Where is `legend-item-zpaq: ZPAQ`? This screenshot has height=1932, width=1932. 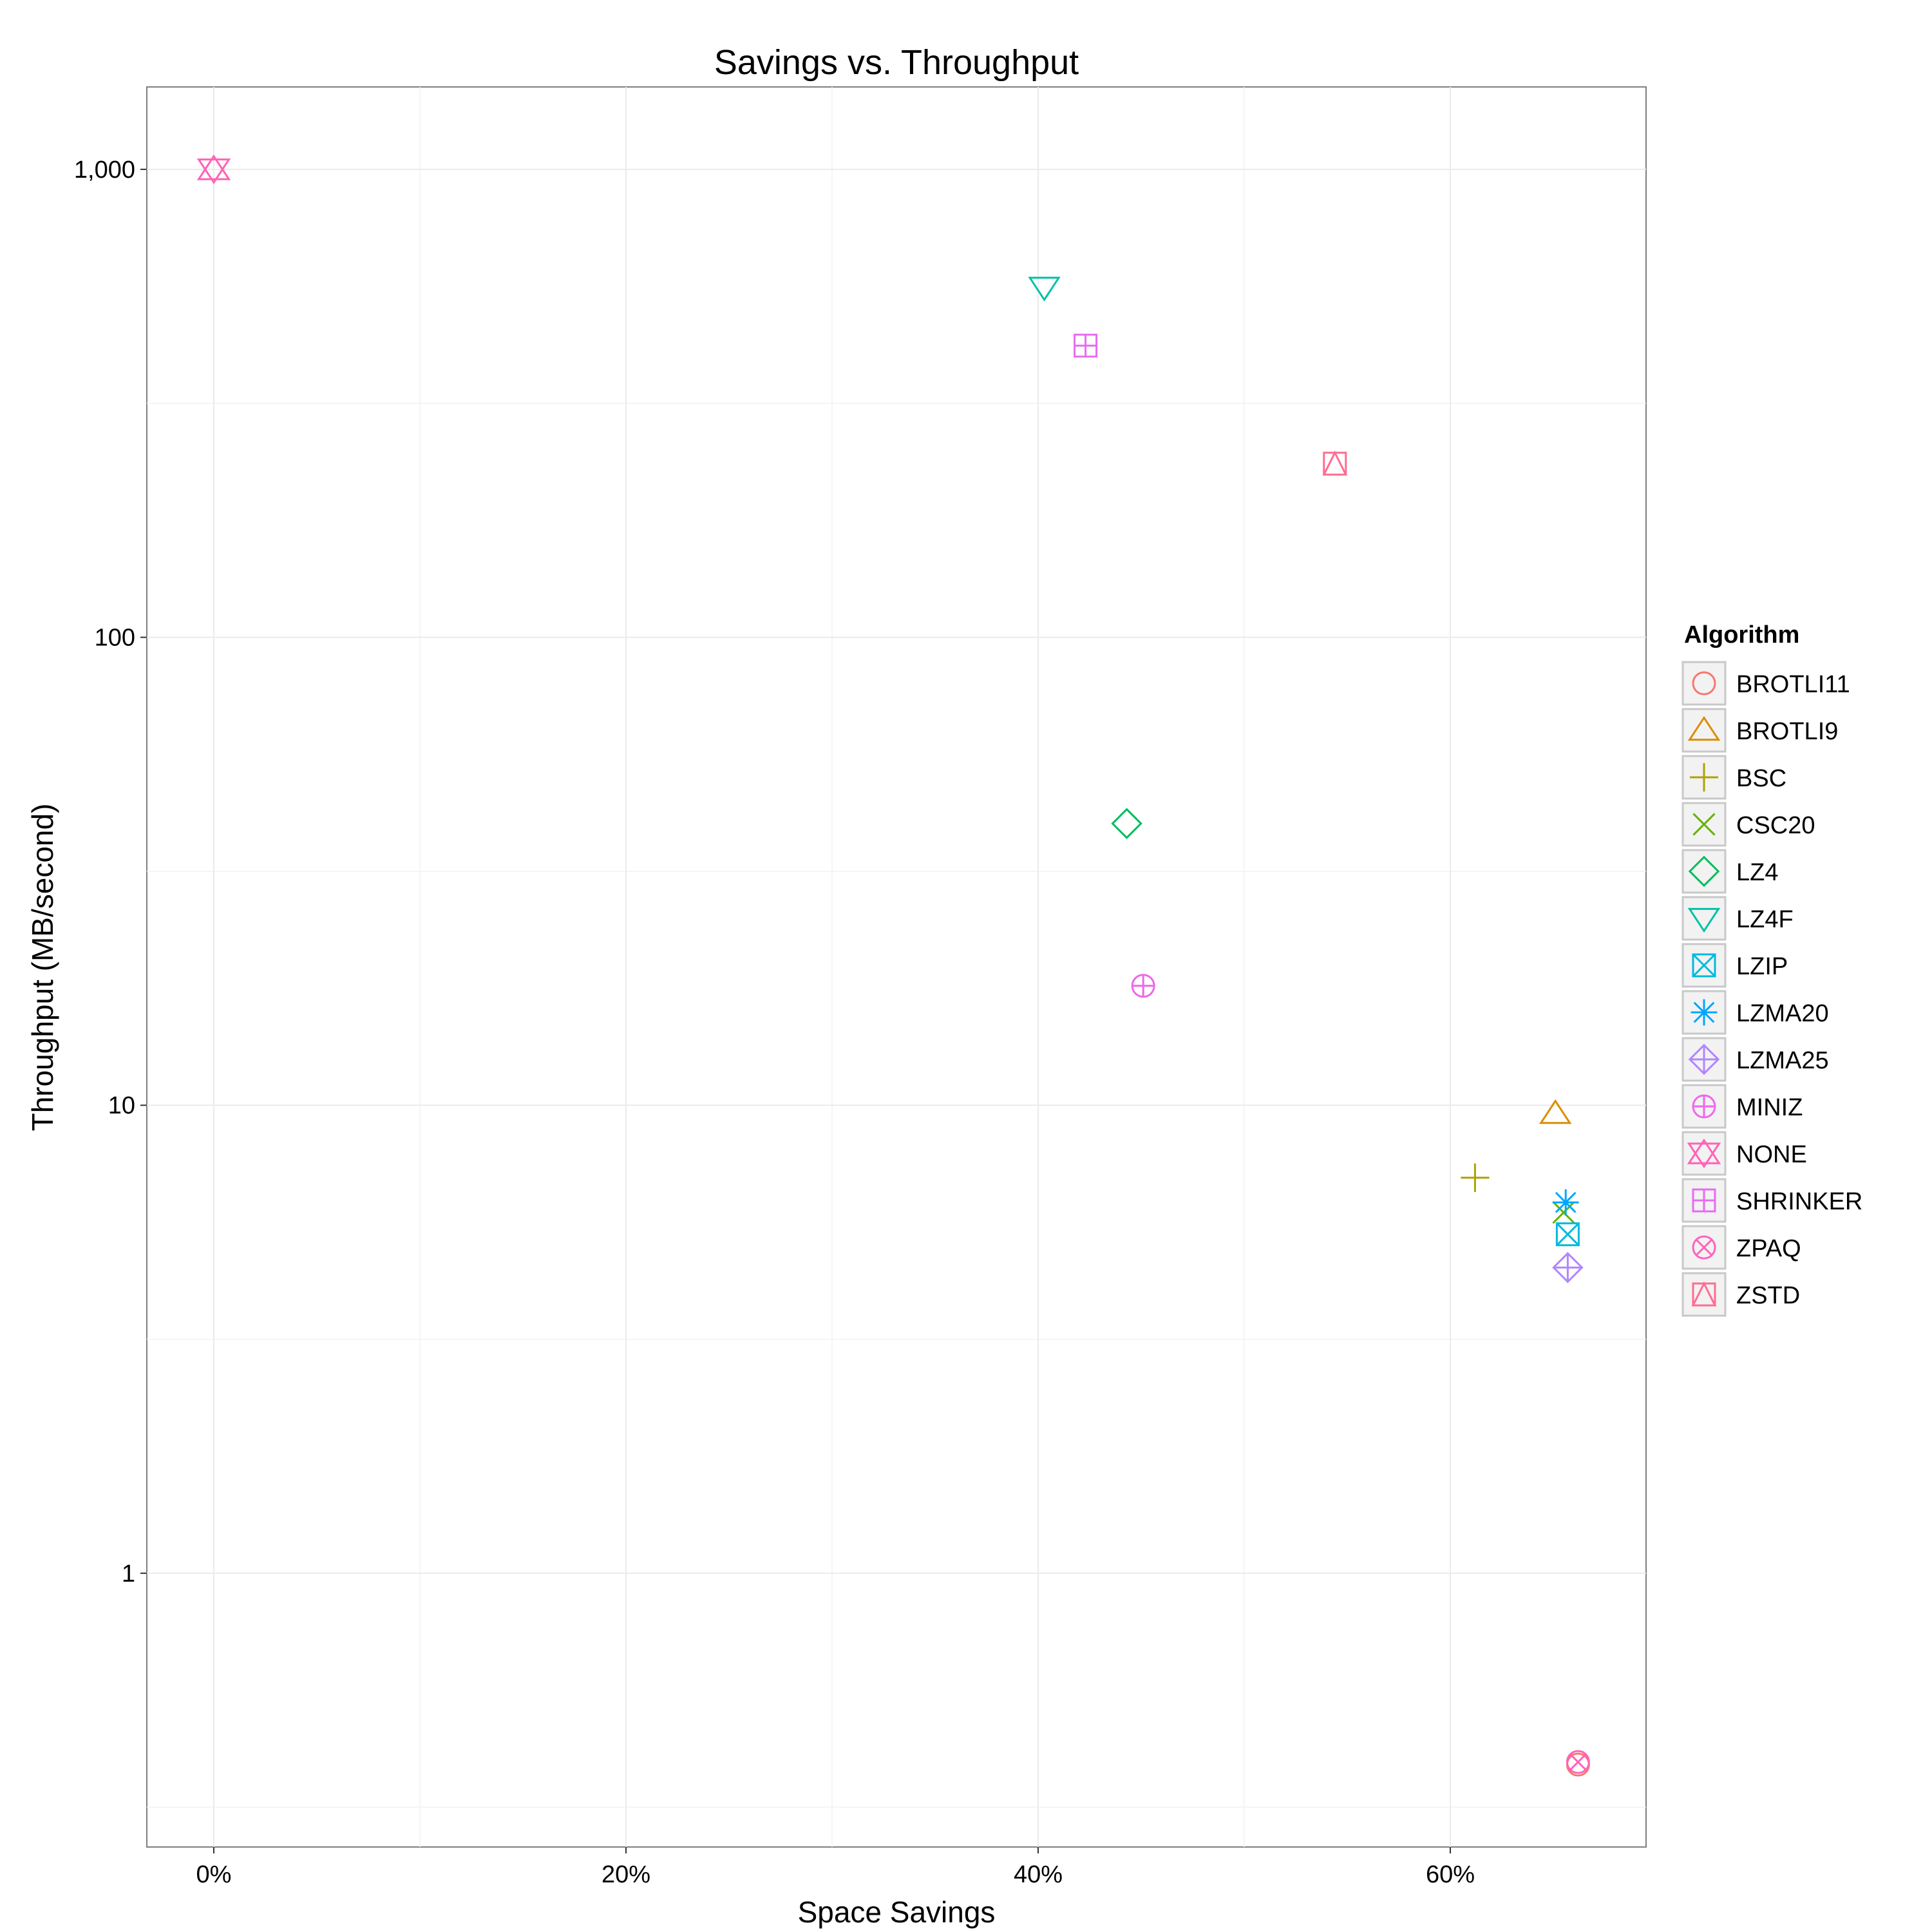
legend-item-zpaq: ZPAQ is located at coordinates (1741, 1247).